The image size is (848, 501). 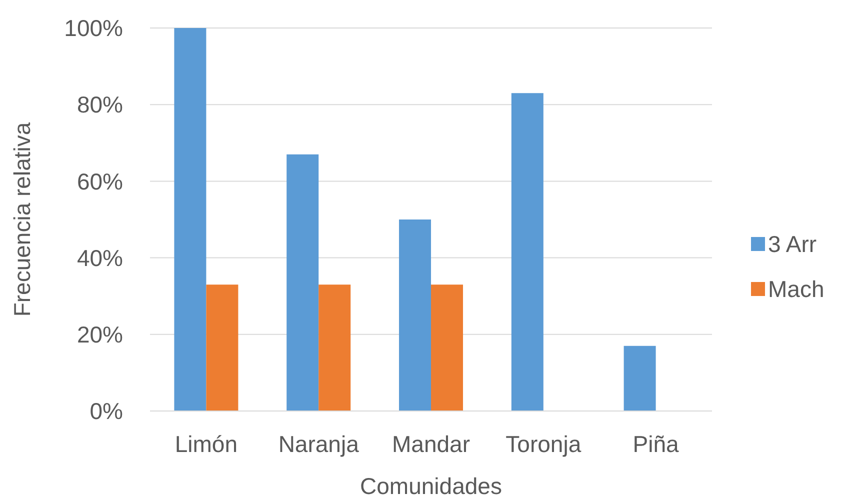 I want to click on y-axis-title: Frecuencia relativa, so click(x=22, y=219).